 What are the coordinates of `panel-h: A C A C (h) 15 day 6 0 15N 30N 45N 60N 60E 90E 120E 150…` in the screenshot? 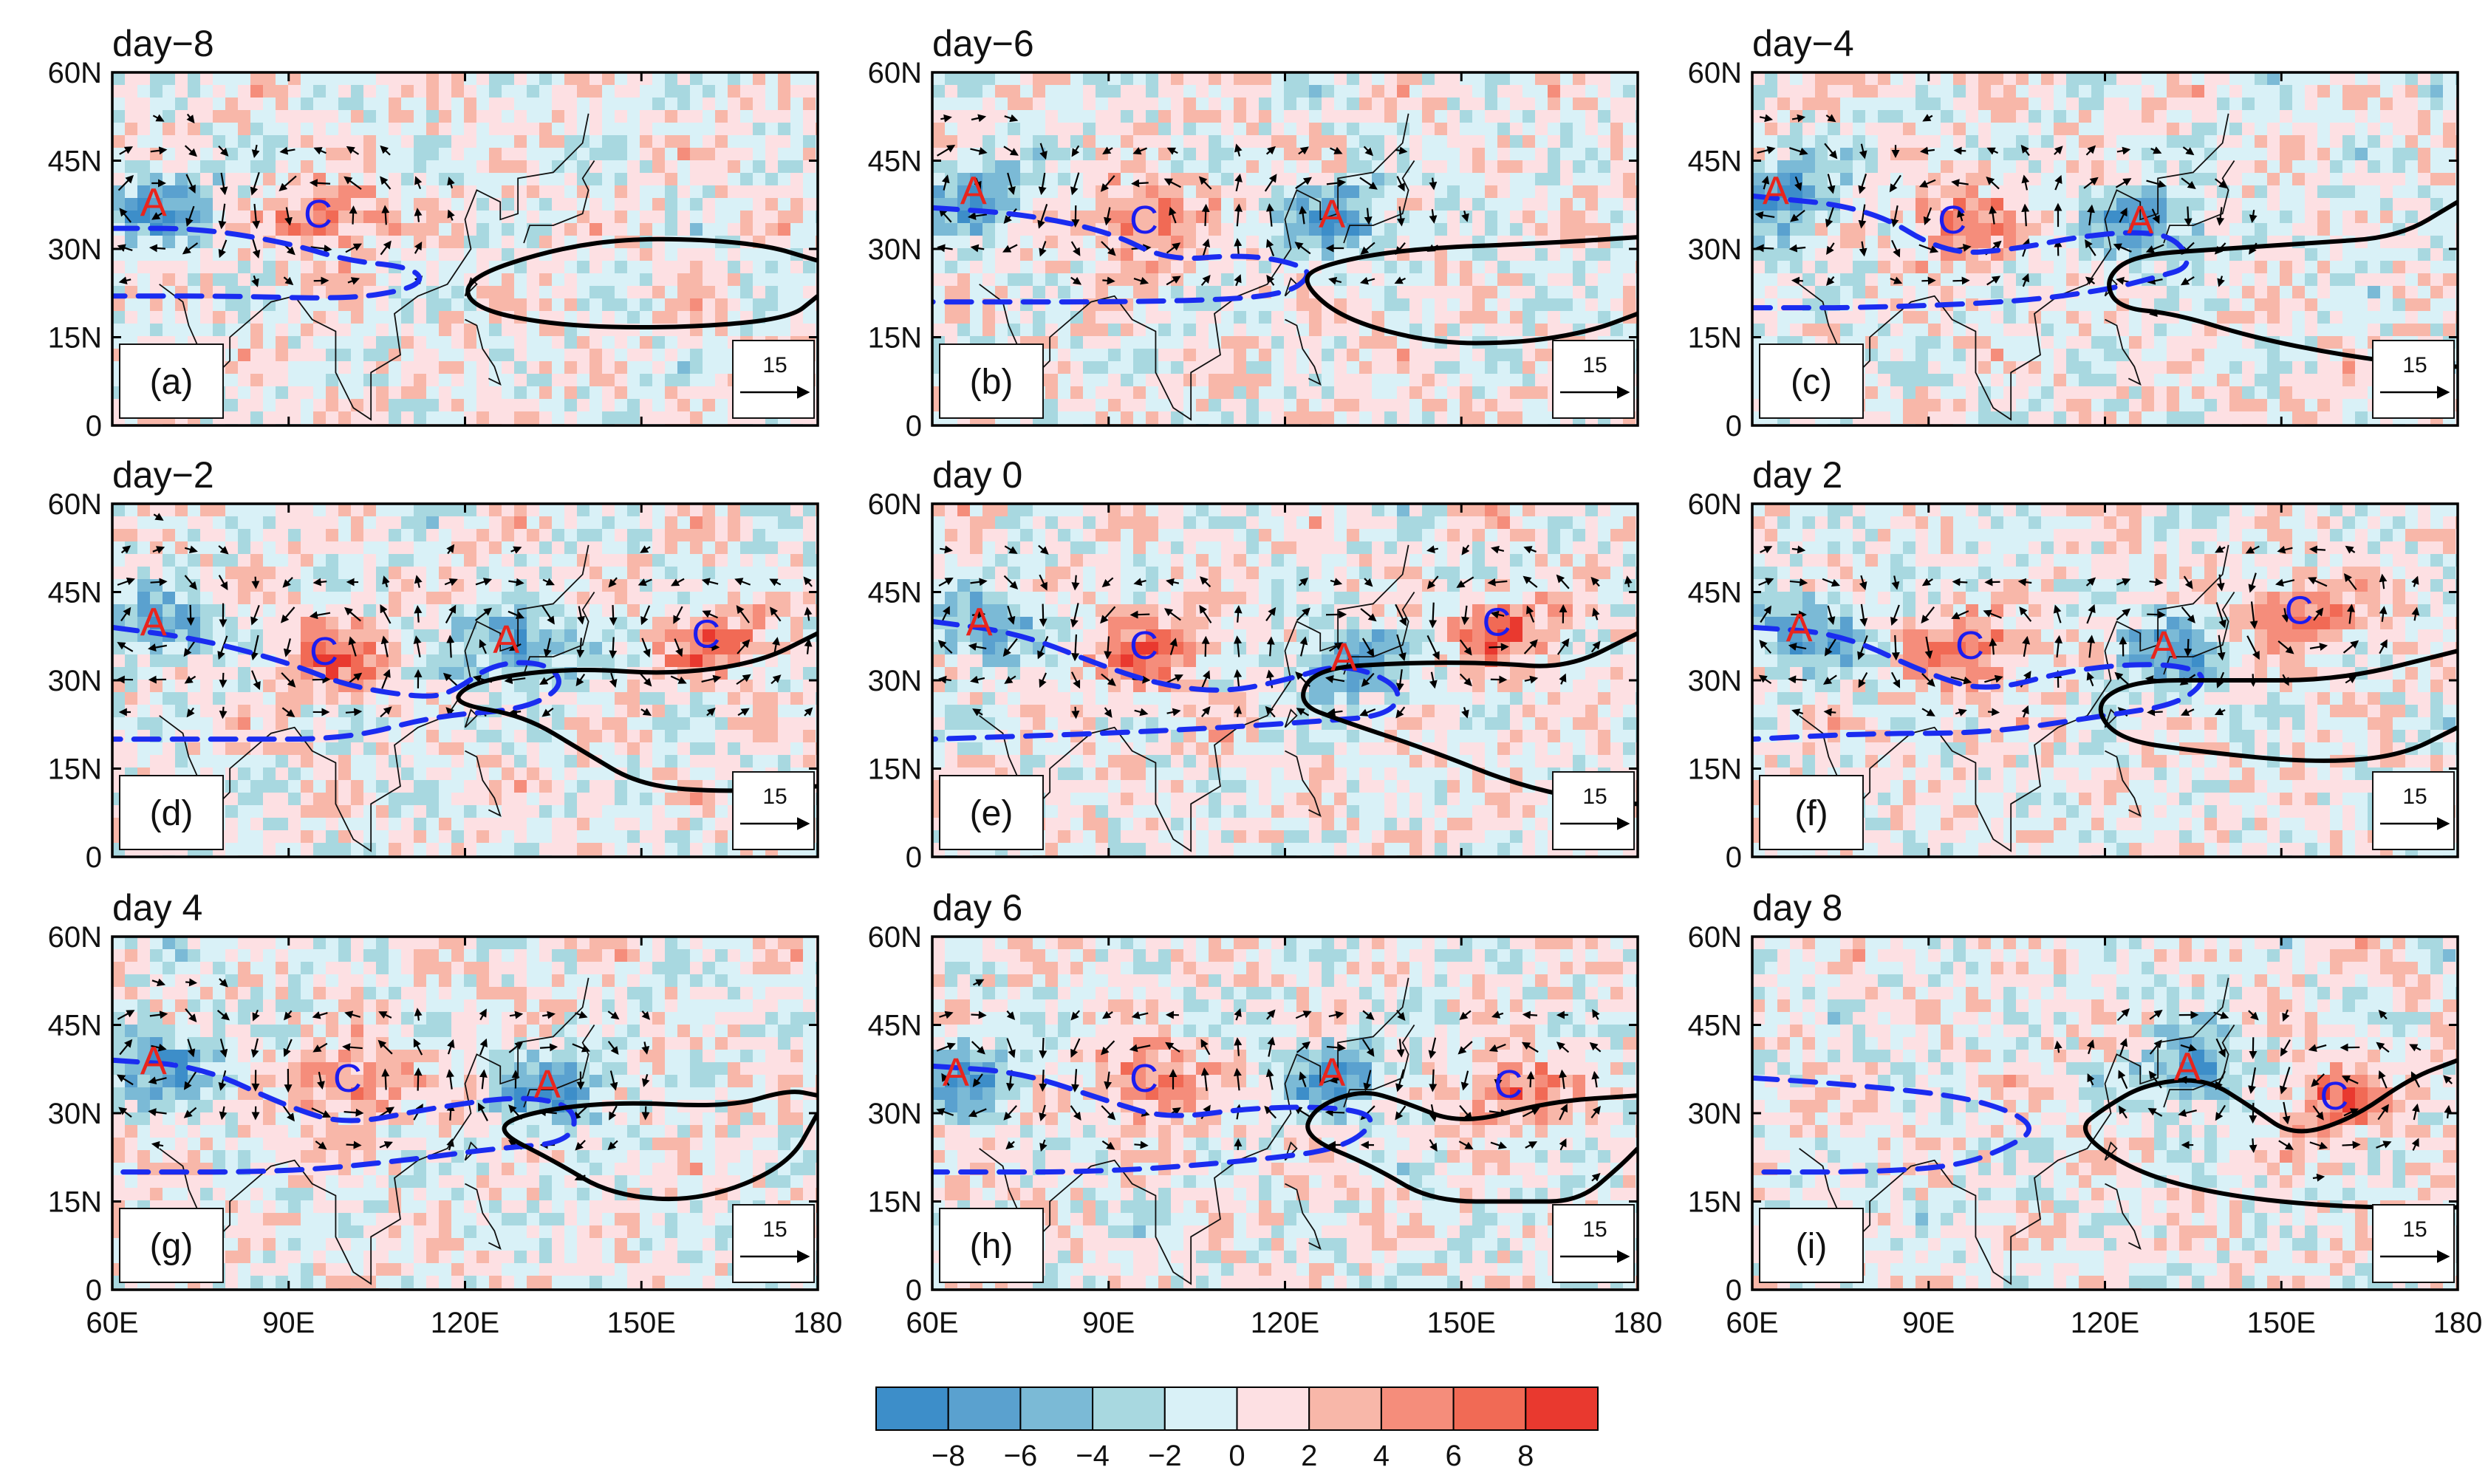 It's located at (1265, 1113).